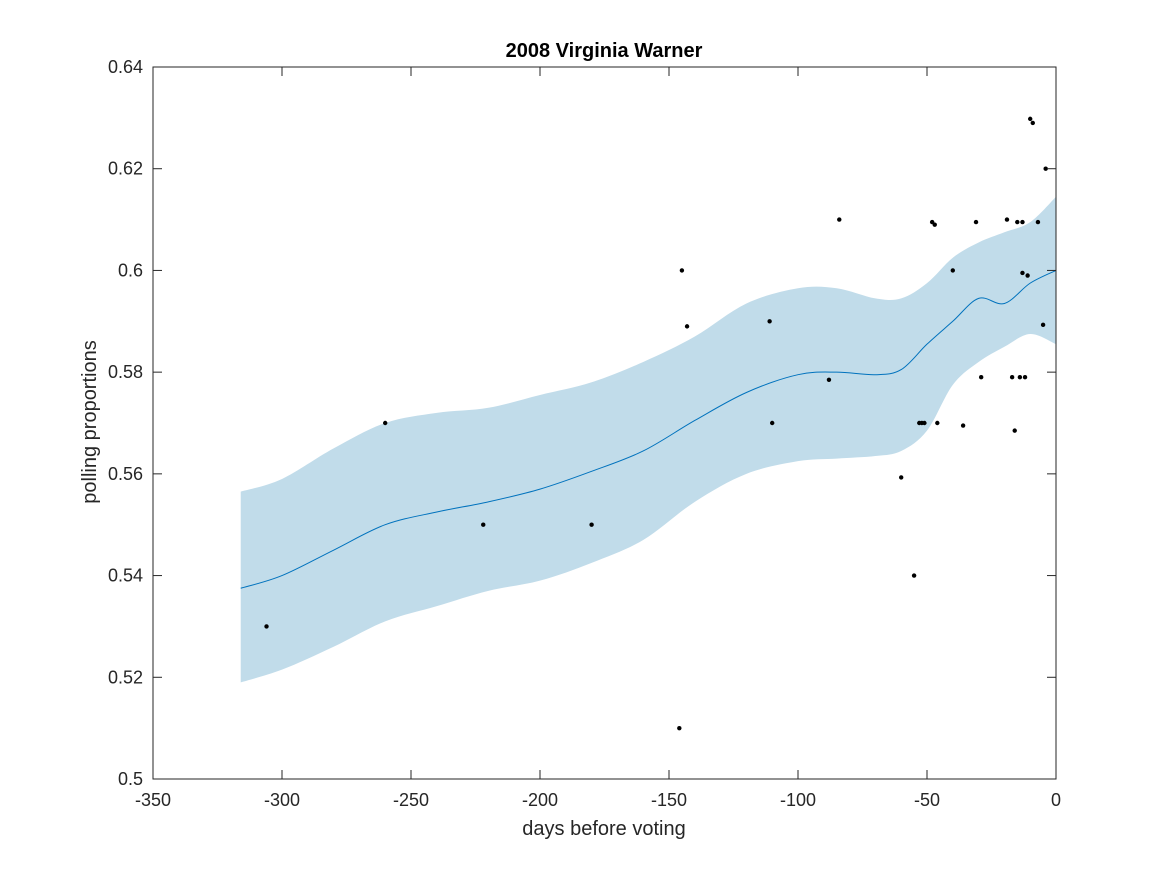 This screenshot has height=875, width=1167. Describe the element at coordinates (153, 800) in the screenshot. I see `x-tick-label: -350` at that location.